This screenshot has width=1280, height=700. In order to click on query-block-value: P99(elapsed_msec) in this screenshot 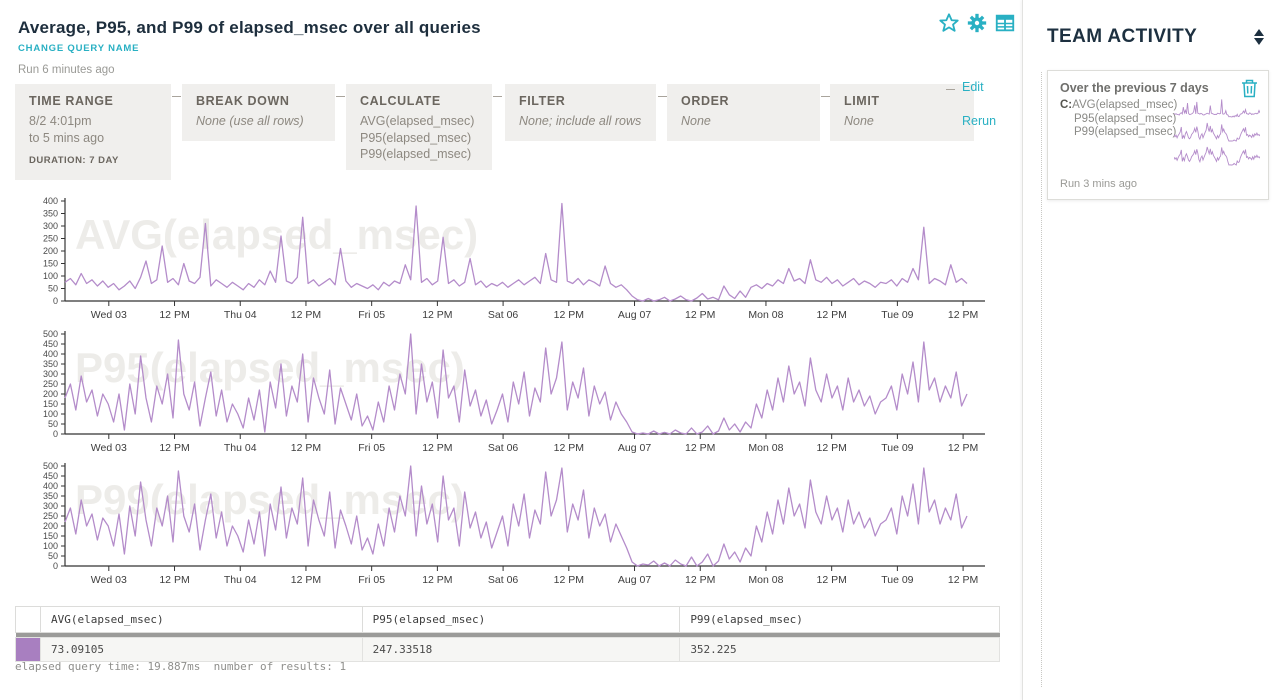, I will do `click(416, 154)`.